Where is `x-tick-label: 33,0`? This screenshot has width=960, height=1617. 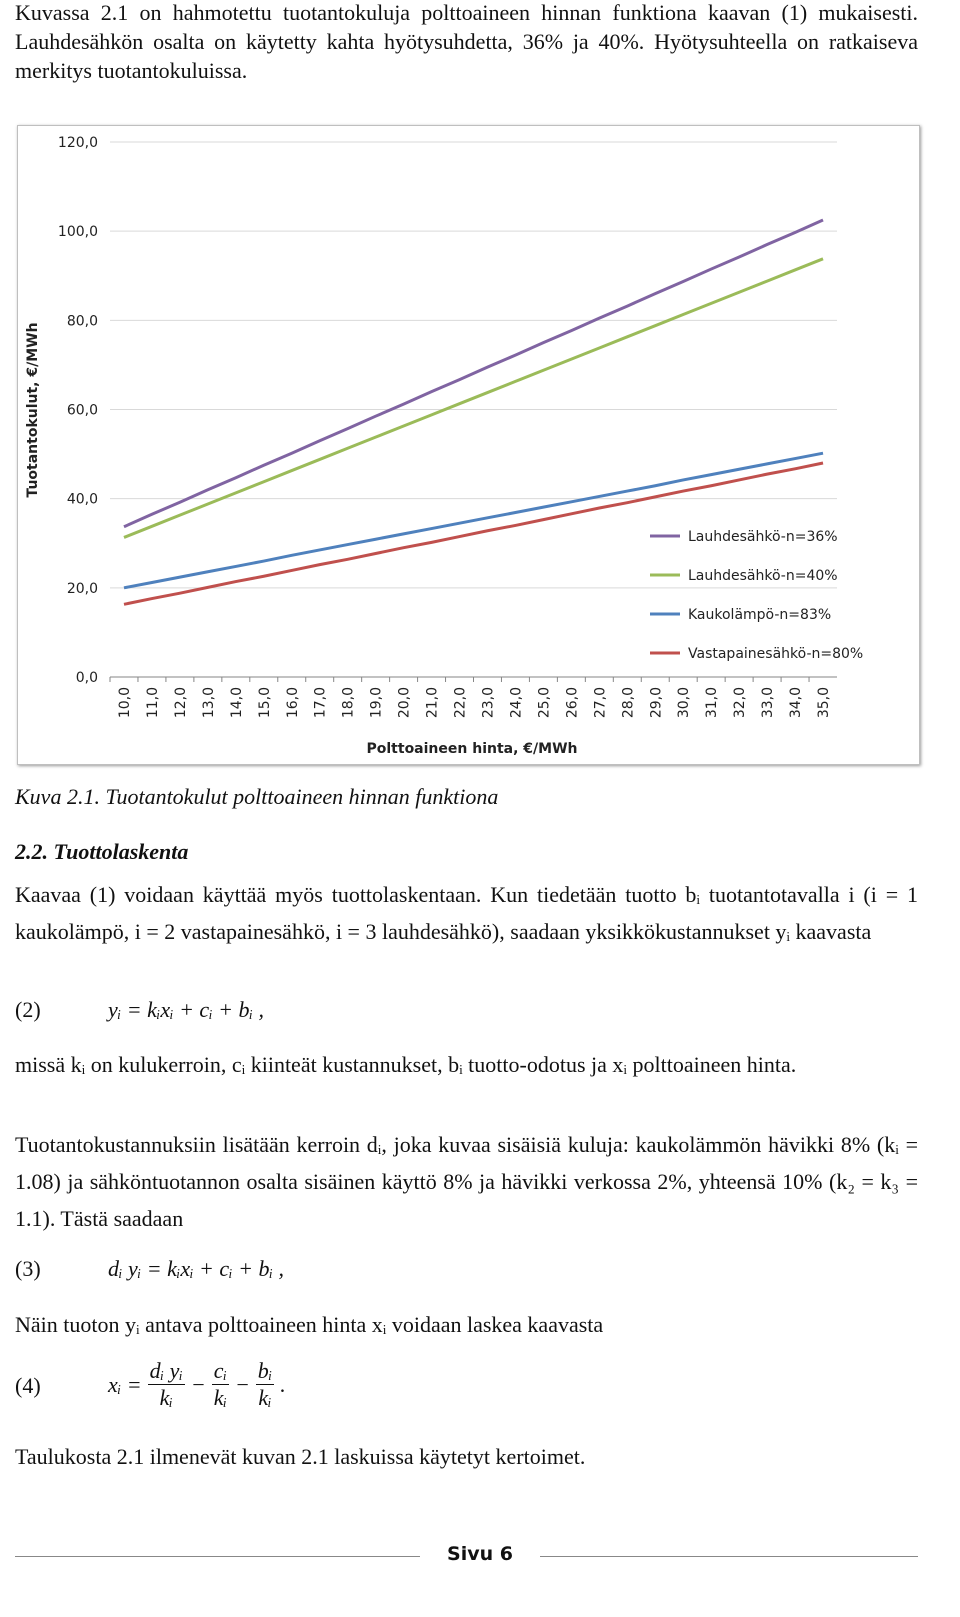
x-tick-label: 33,0 is located at coordinates (768, 702).